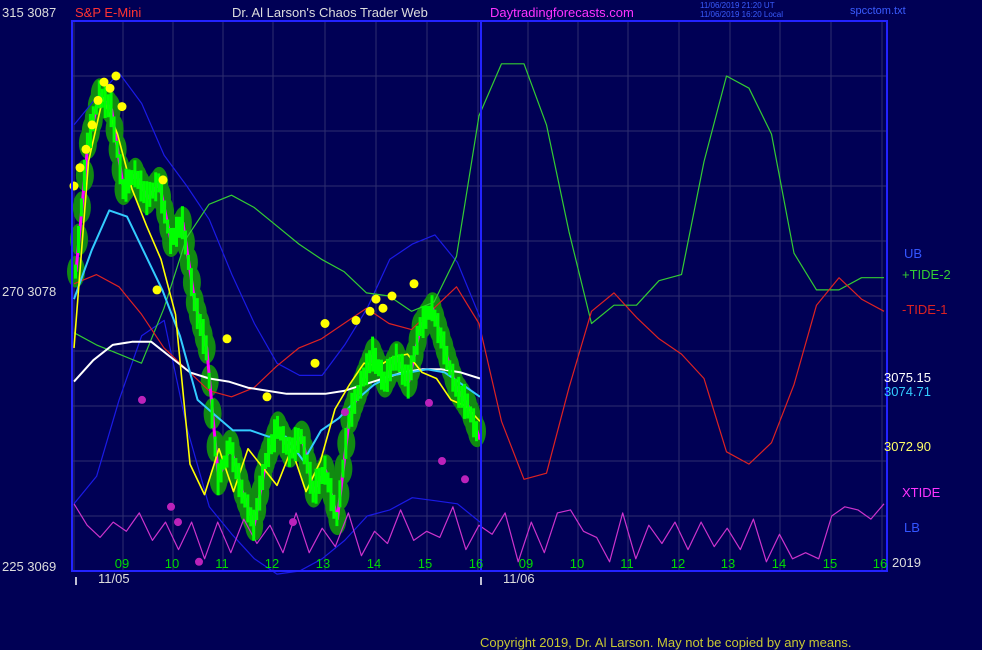 The image size is (982, 650). Describe the element at coordinates (921, 492) in the screenshot. I see `xtide-label: XTIDE` at that location.